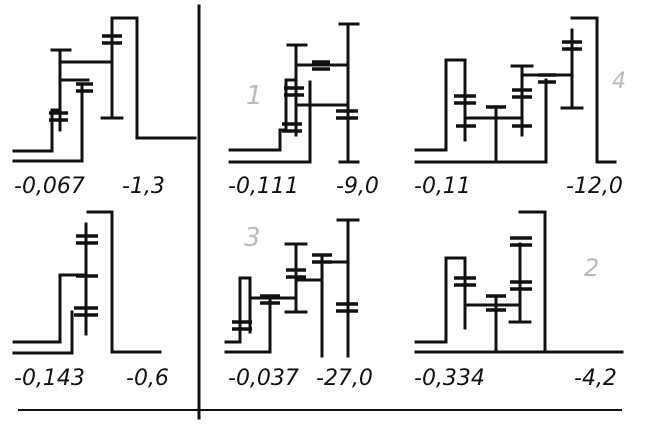 The width and height of the screenshot is (645, 430). What do you see at coordinates (449, 378) in the screenshot?
I see `panel-6-left-value: -0,334` at bounding box center [449, 378].